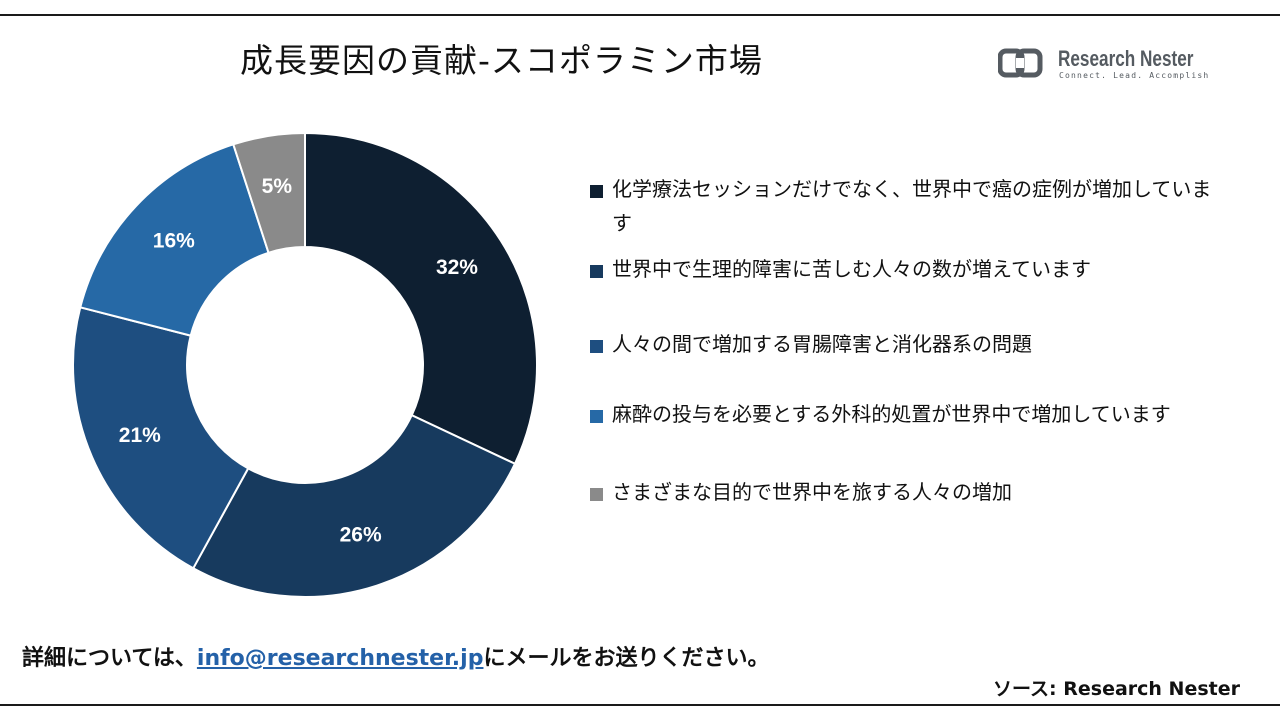 This screenshot has height=720, width=1280. What do you see at coordinates (277, 186) in the screenshot?
I see `donut-data-label-5: 5%` at bounding box center [277, 186].